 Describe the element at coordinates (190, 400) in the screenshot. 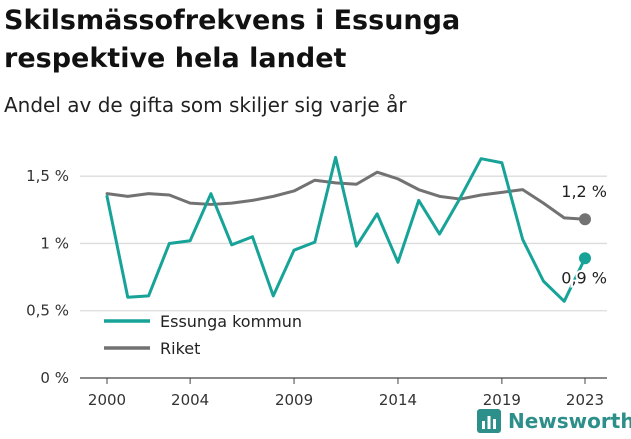

I see `x-tick-label: 2004` at that location.